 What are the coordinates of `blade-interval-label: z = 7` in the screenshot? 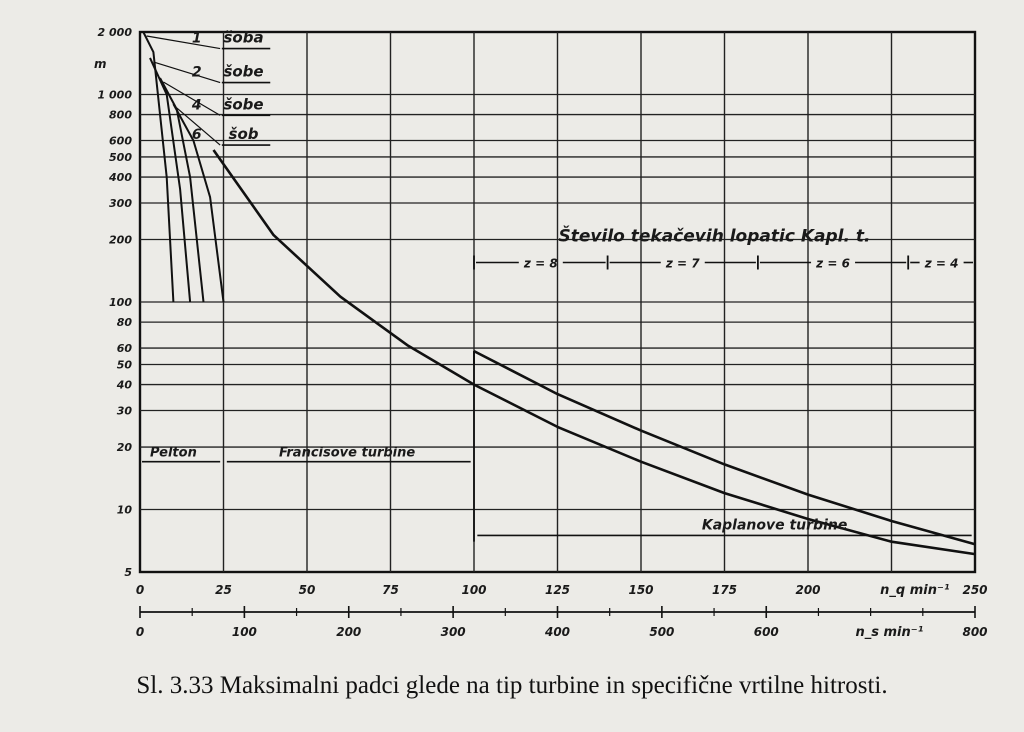 It's located at (682, 264).